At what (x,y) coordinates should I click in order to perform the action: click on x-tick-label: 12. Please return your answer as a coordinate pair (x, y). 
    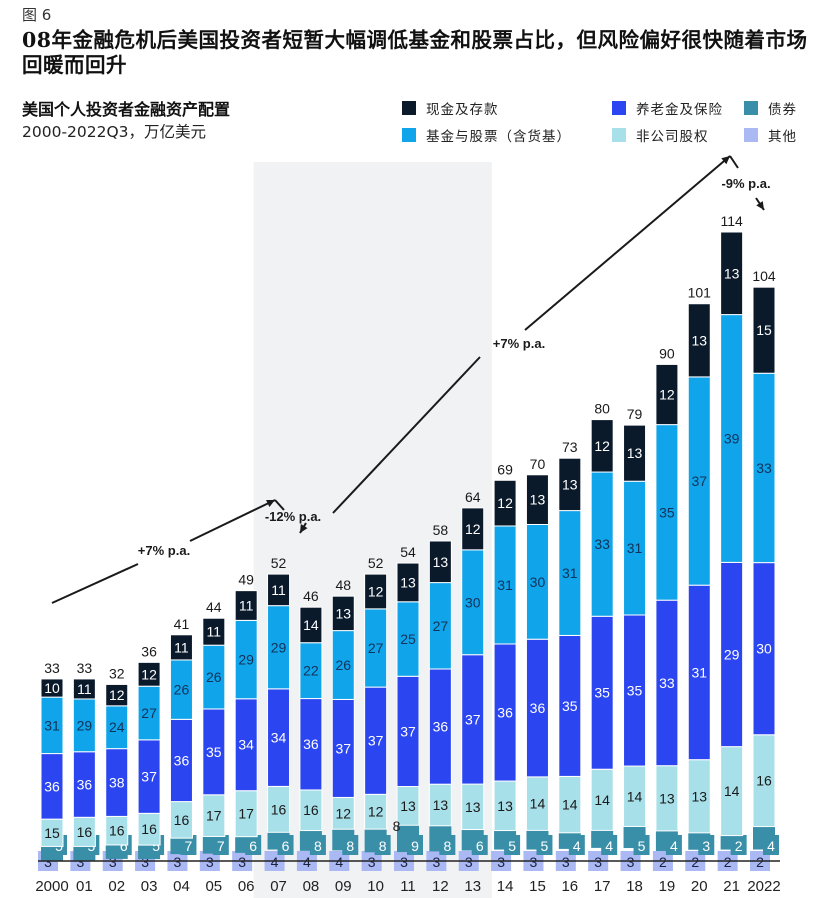
    Looking at the image, I should click on (440, 886).